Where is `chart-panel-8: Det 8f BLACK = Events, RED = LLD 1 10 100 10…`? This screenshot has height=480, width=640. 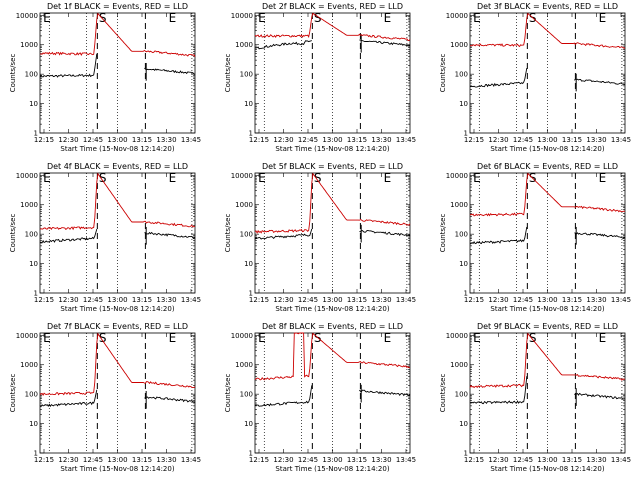
chart-panel-8: Det 8f BLACK = Events, RED = LLD 1 10 100 10… is located at coordinates (320, 397).